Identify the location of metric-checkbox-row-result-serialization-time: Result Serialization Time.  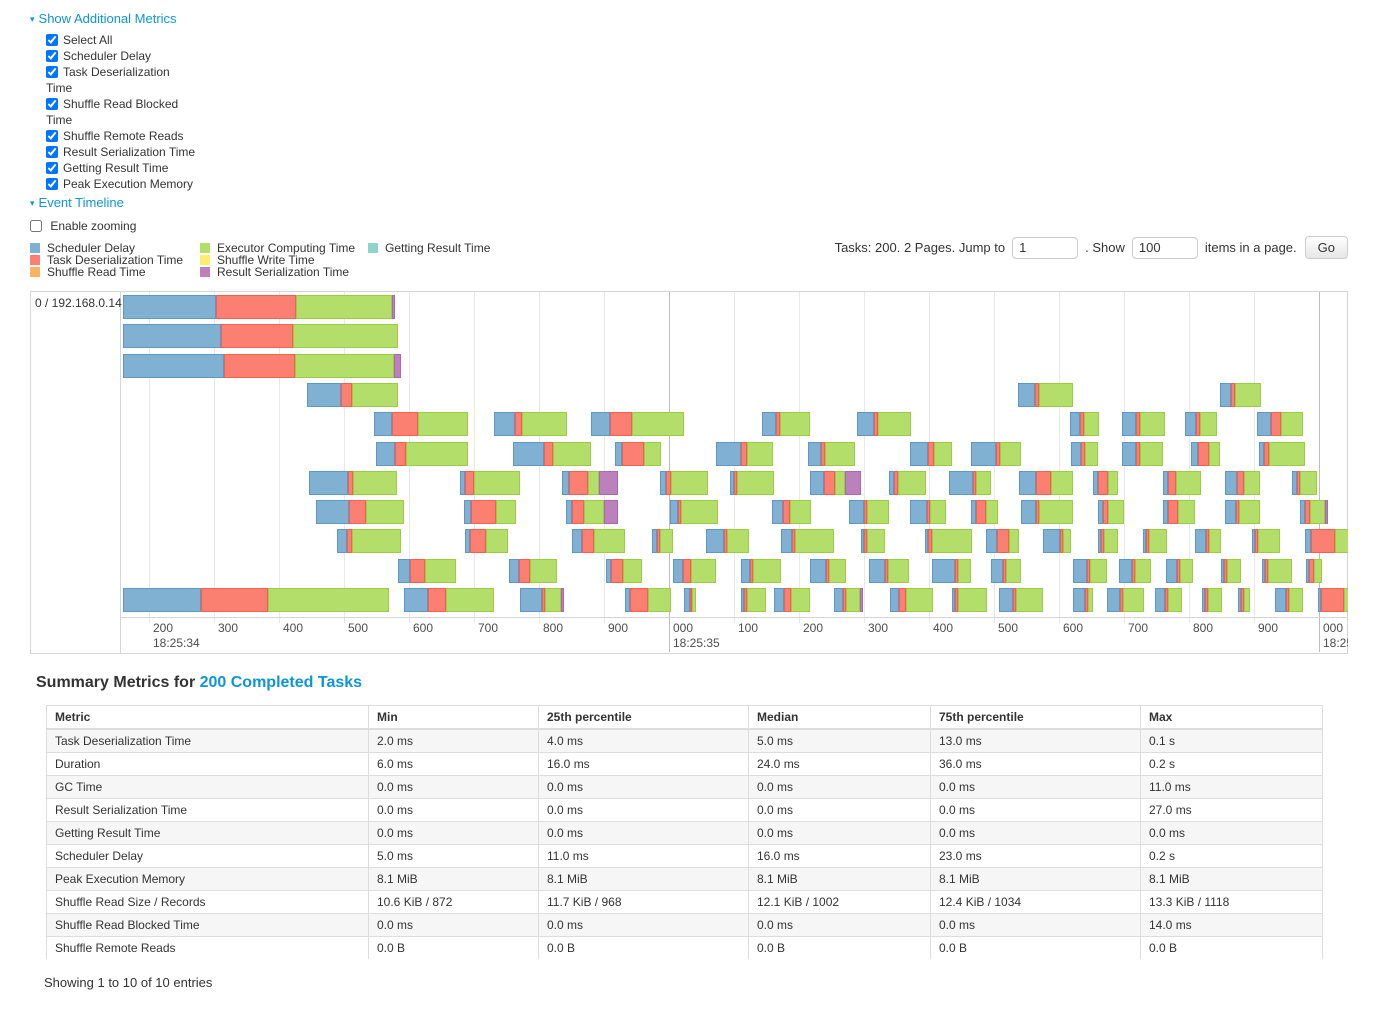
(125, 152).